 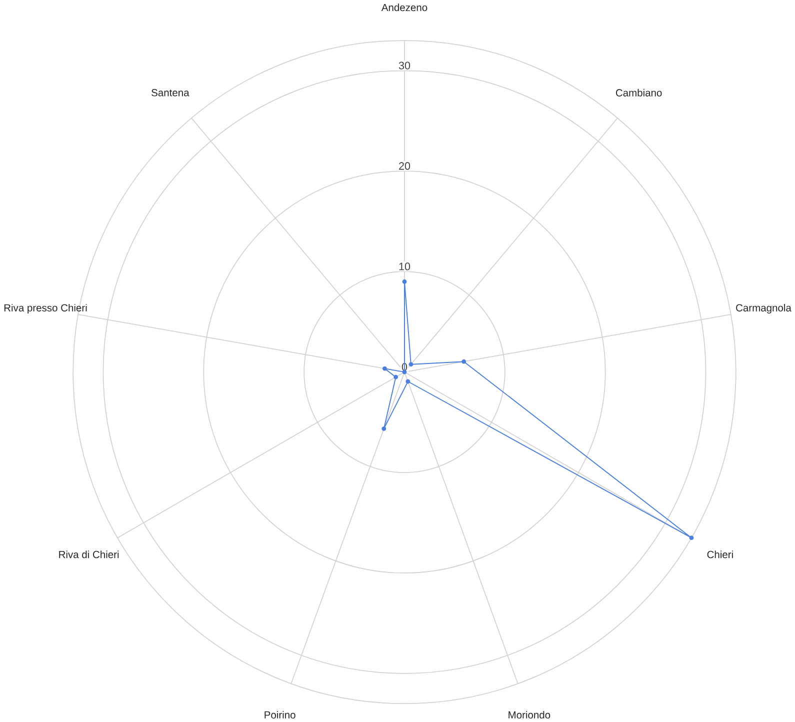 What do you see at coordinates (404, 66) in the screenshot?
I see `y-tick-label: 30` at bounding box center [404, 66].